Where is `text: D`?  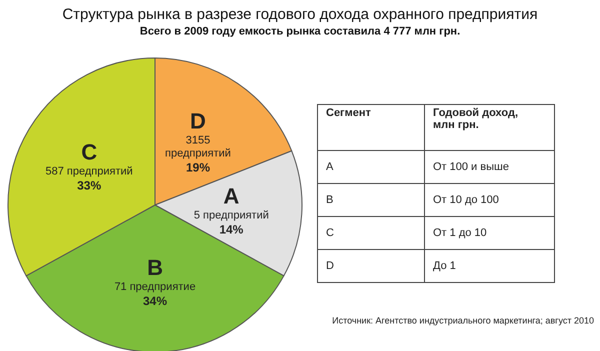 text: D is located at coordinates (371, 266).